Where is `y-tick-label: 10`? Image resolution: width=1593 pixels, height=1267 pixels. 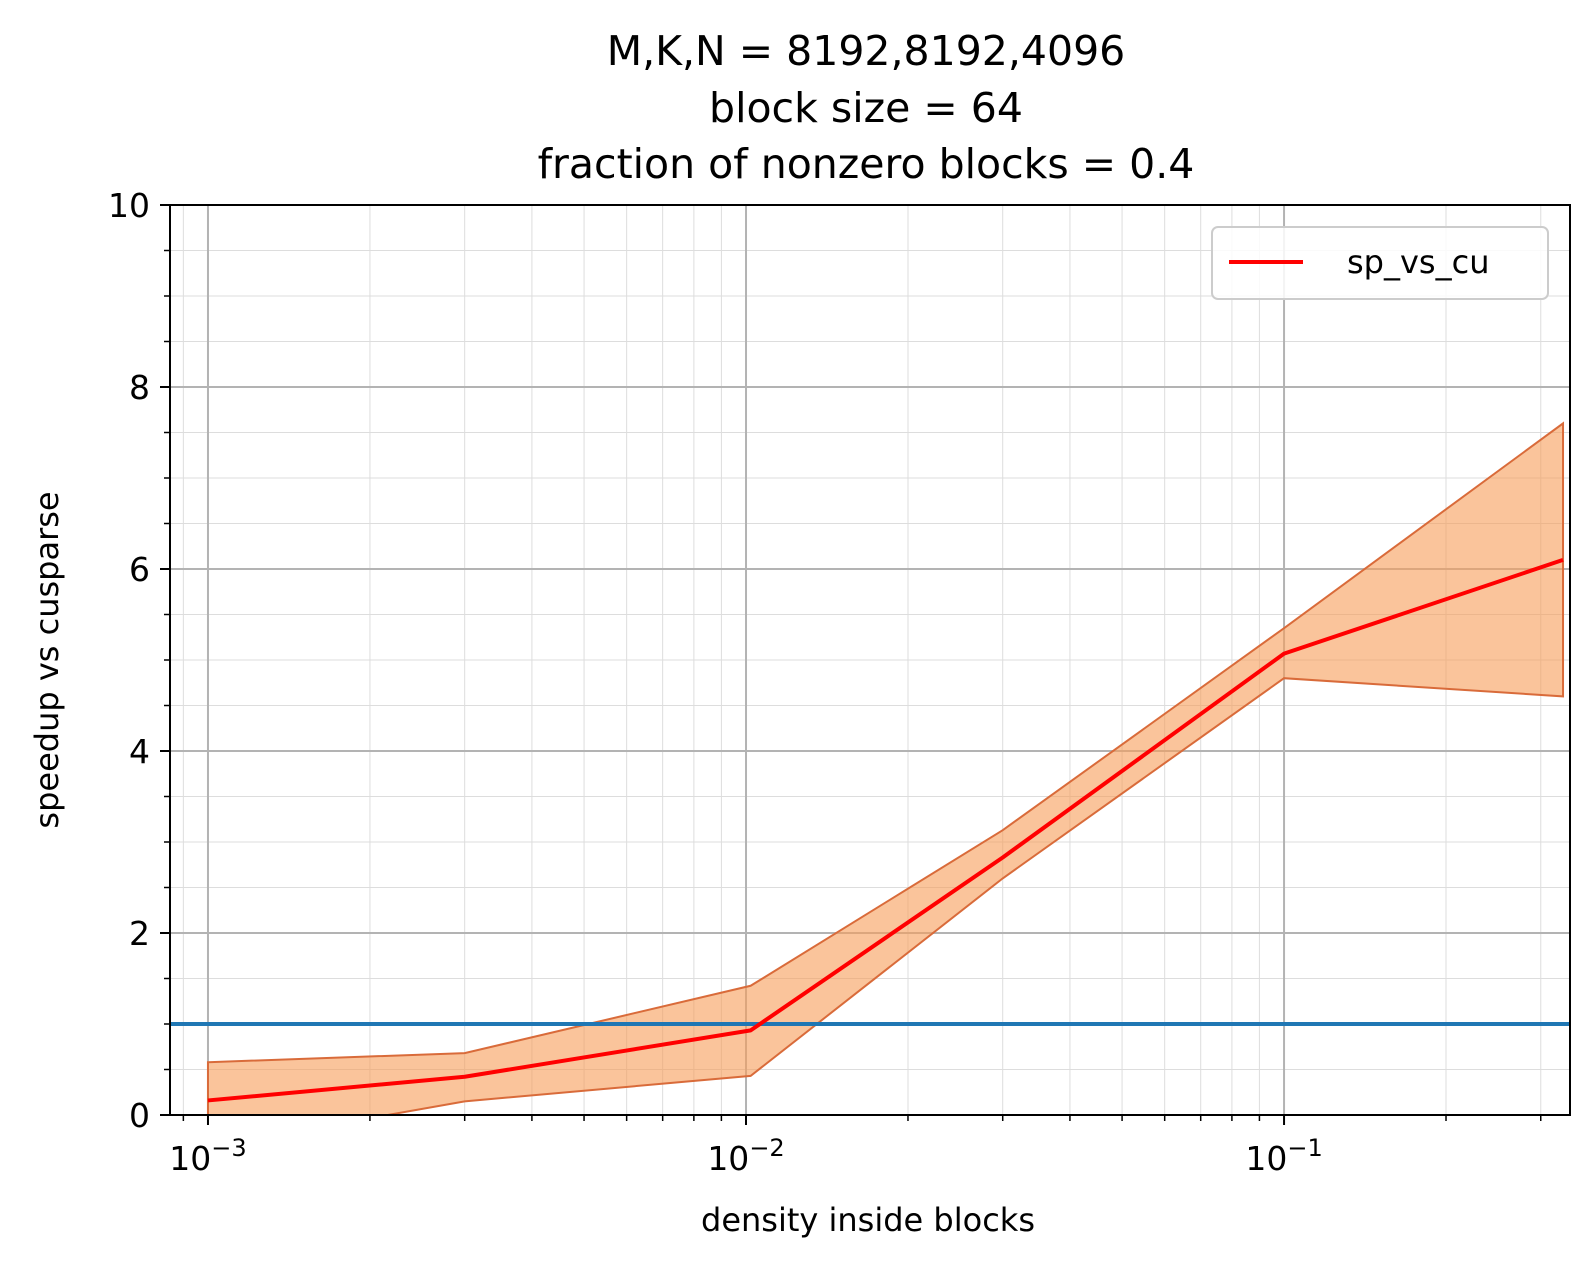
y-tick-label: 10 is located at coordinates (129, 205).